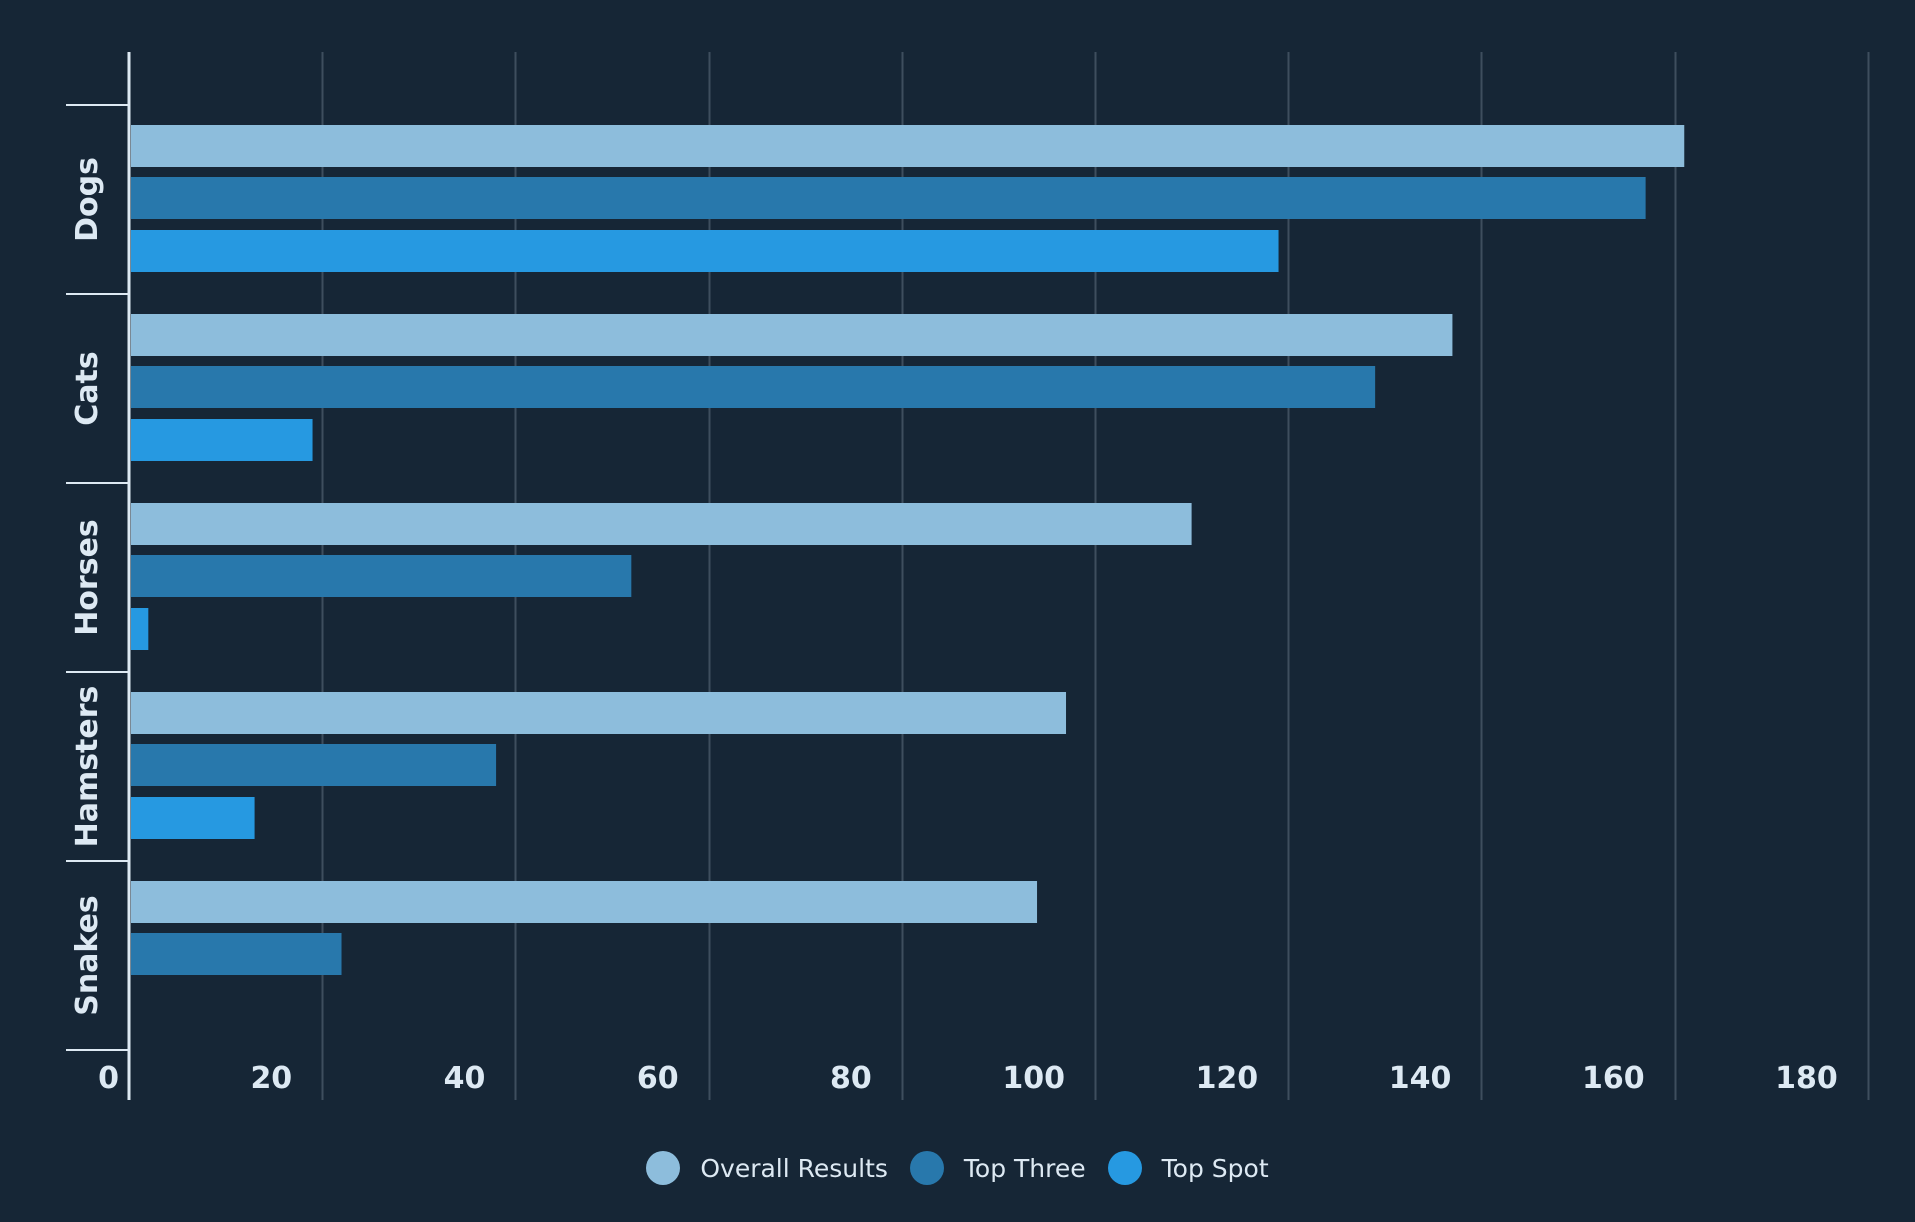  I want to click on category-label: Snakes, so click(87, 955).